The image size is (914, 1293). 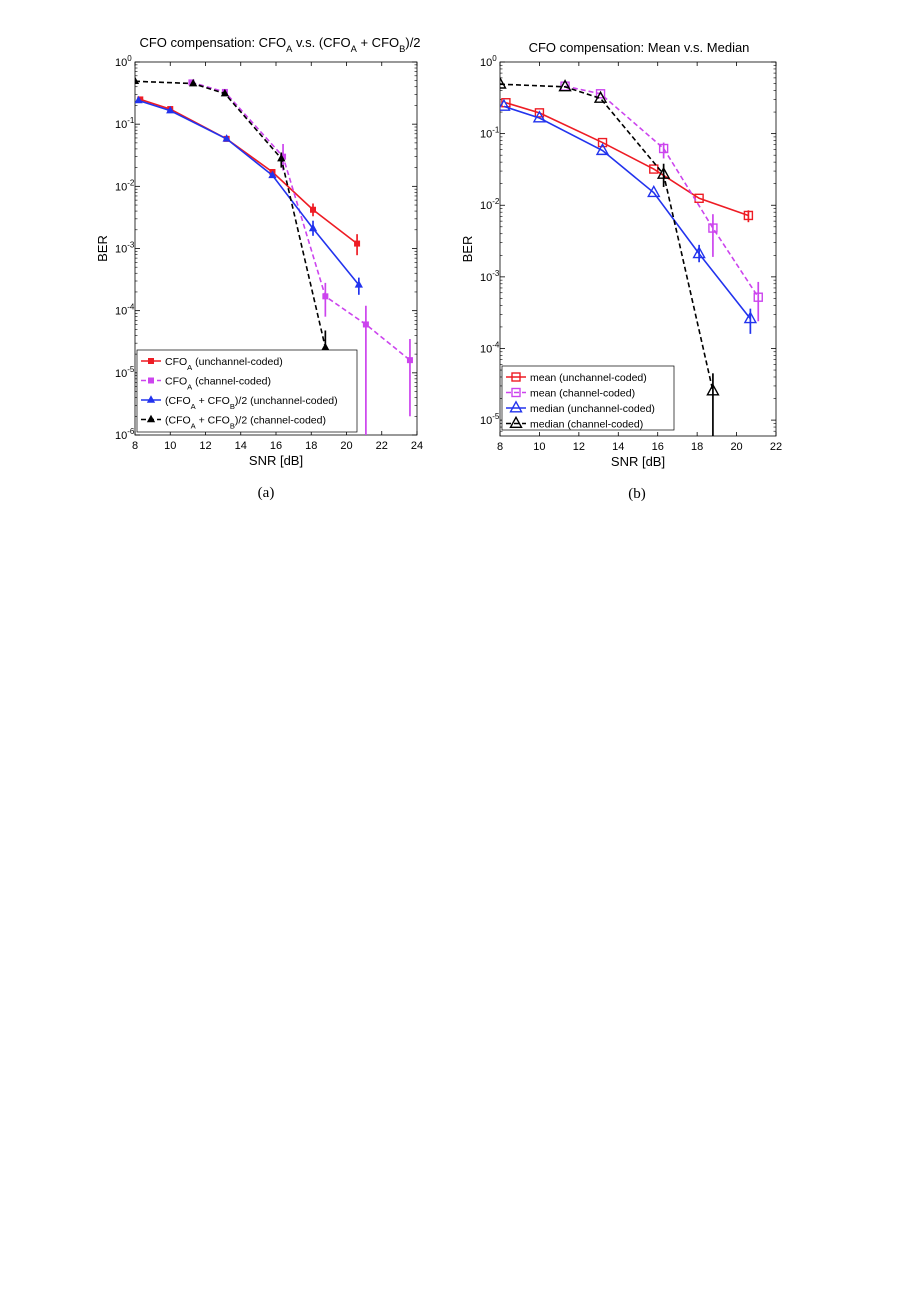 What do you see at coordinates (639, 47) in the screenshot?
I see `chart-title: CFO compensation: Mean v.s. Median` at bounding box center [639, 47].